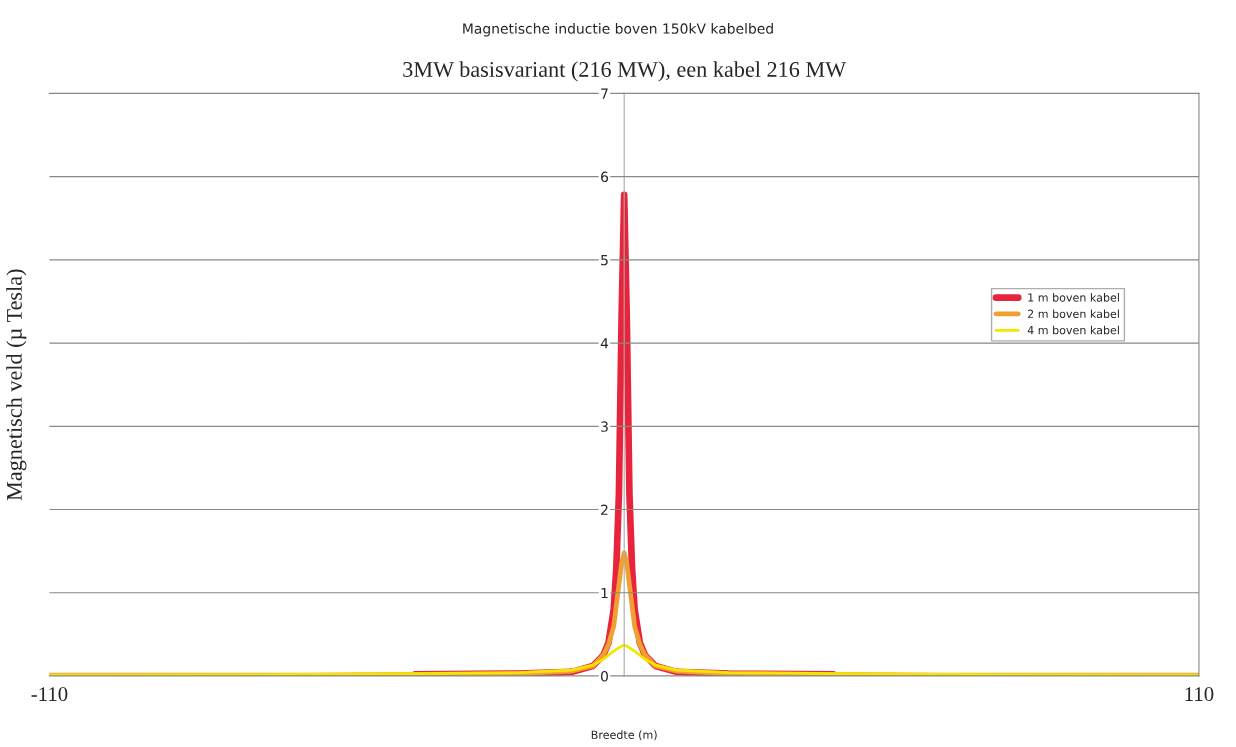  What do you see at coordinates (1199, 694) in the screenshot?
I see `x-tick-label: 110` at bounding box center [1199, 694].